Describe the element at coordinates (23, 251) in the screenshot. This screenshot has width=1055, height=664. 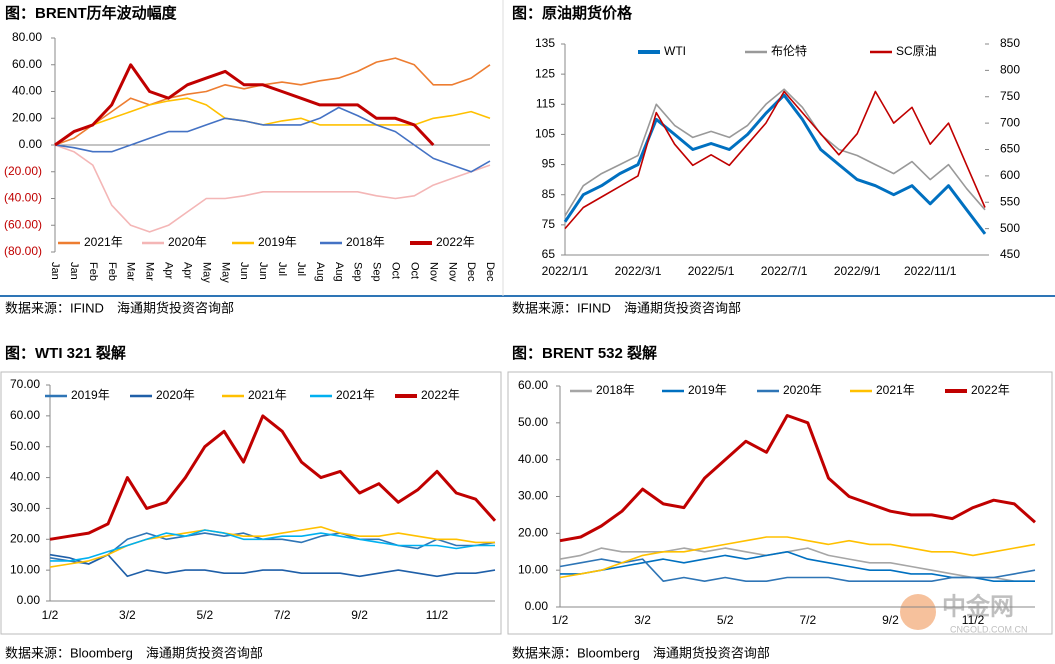
I see `y-tick-label: (80.00)` at that location.